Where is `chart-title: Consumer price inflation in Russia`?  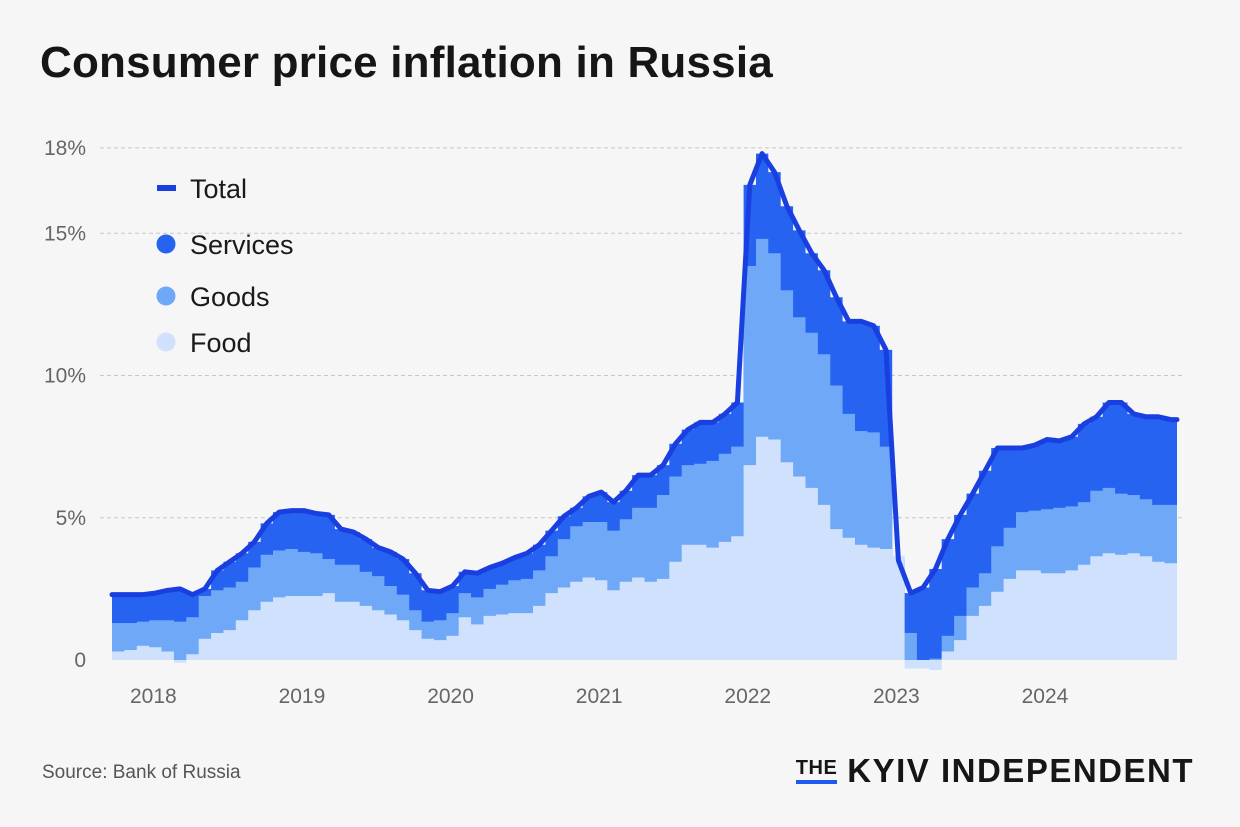 chart-title: Consumer price inflation in Russia is located at coordinates (406, 62).